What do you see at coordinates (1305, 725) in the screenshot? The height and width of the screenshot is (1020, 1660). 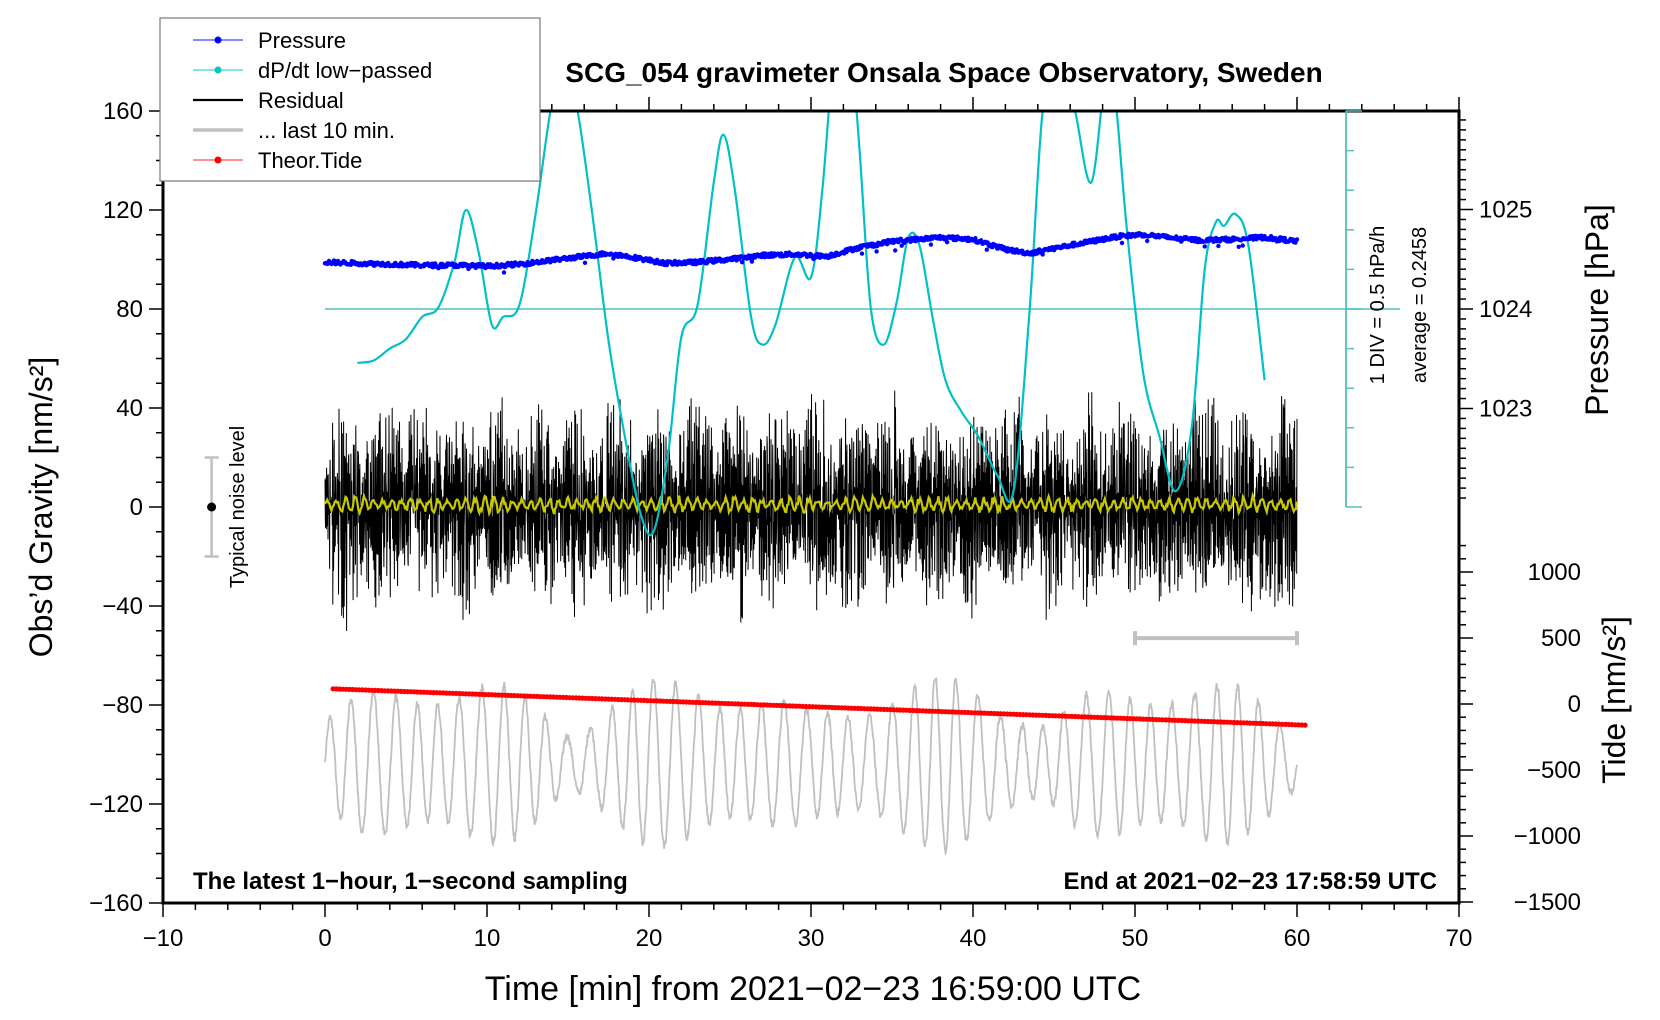 I see `tide-point` at bounding box center [1305, 725].